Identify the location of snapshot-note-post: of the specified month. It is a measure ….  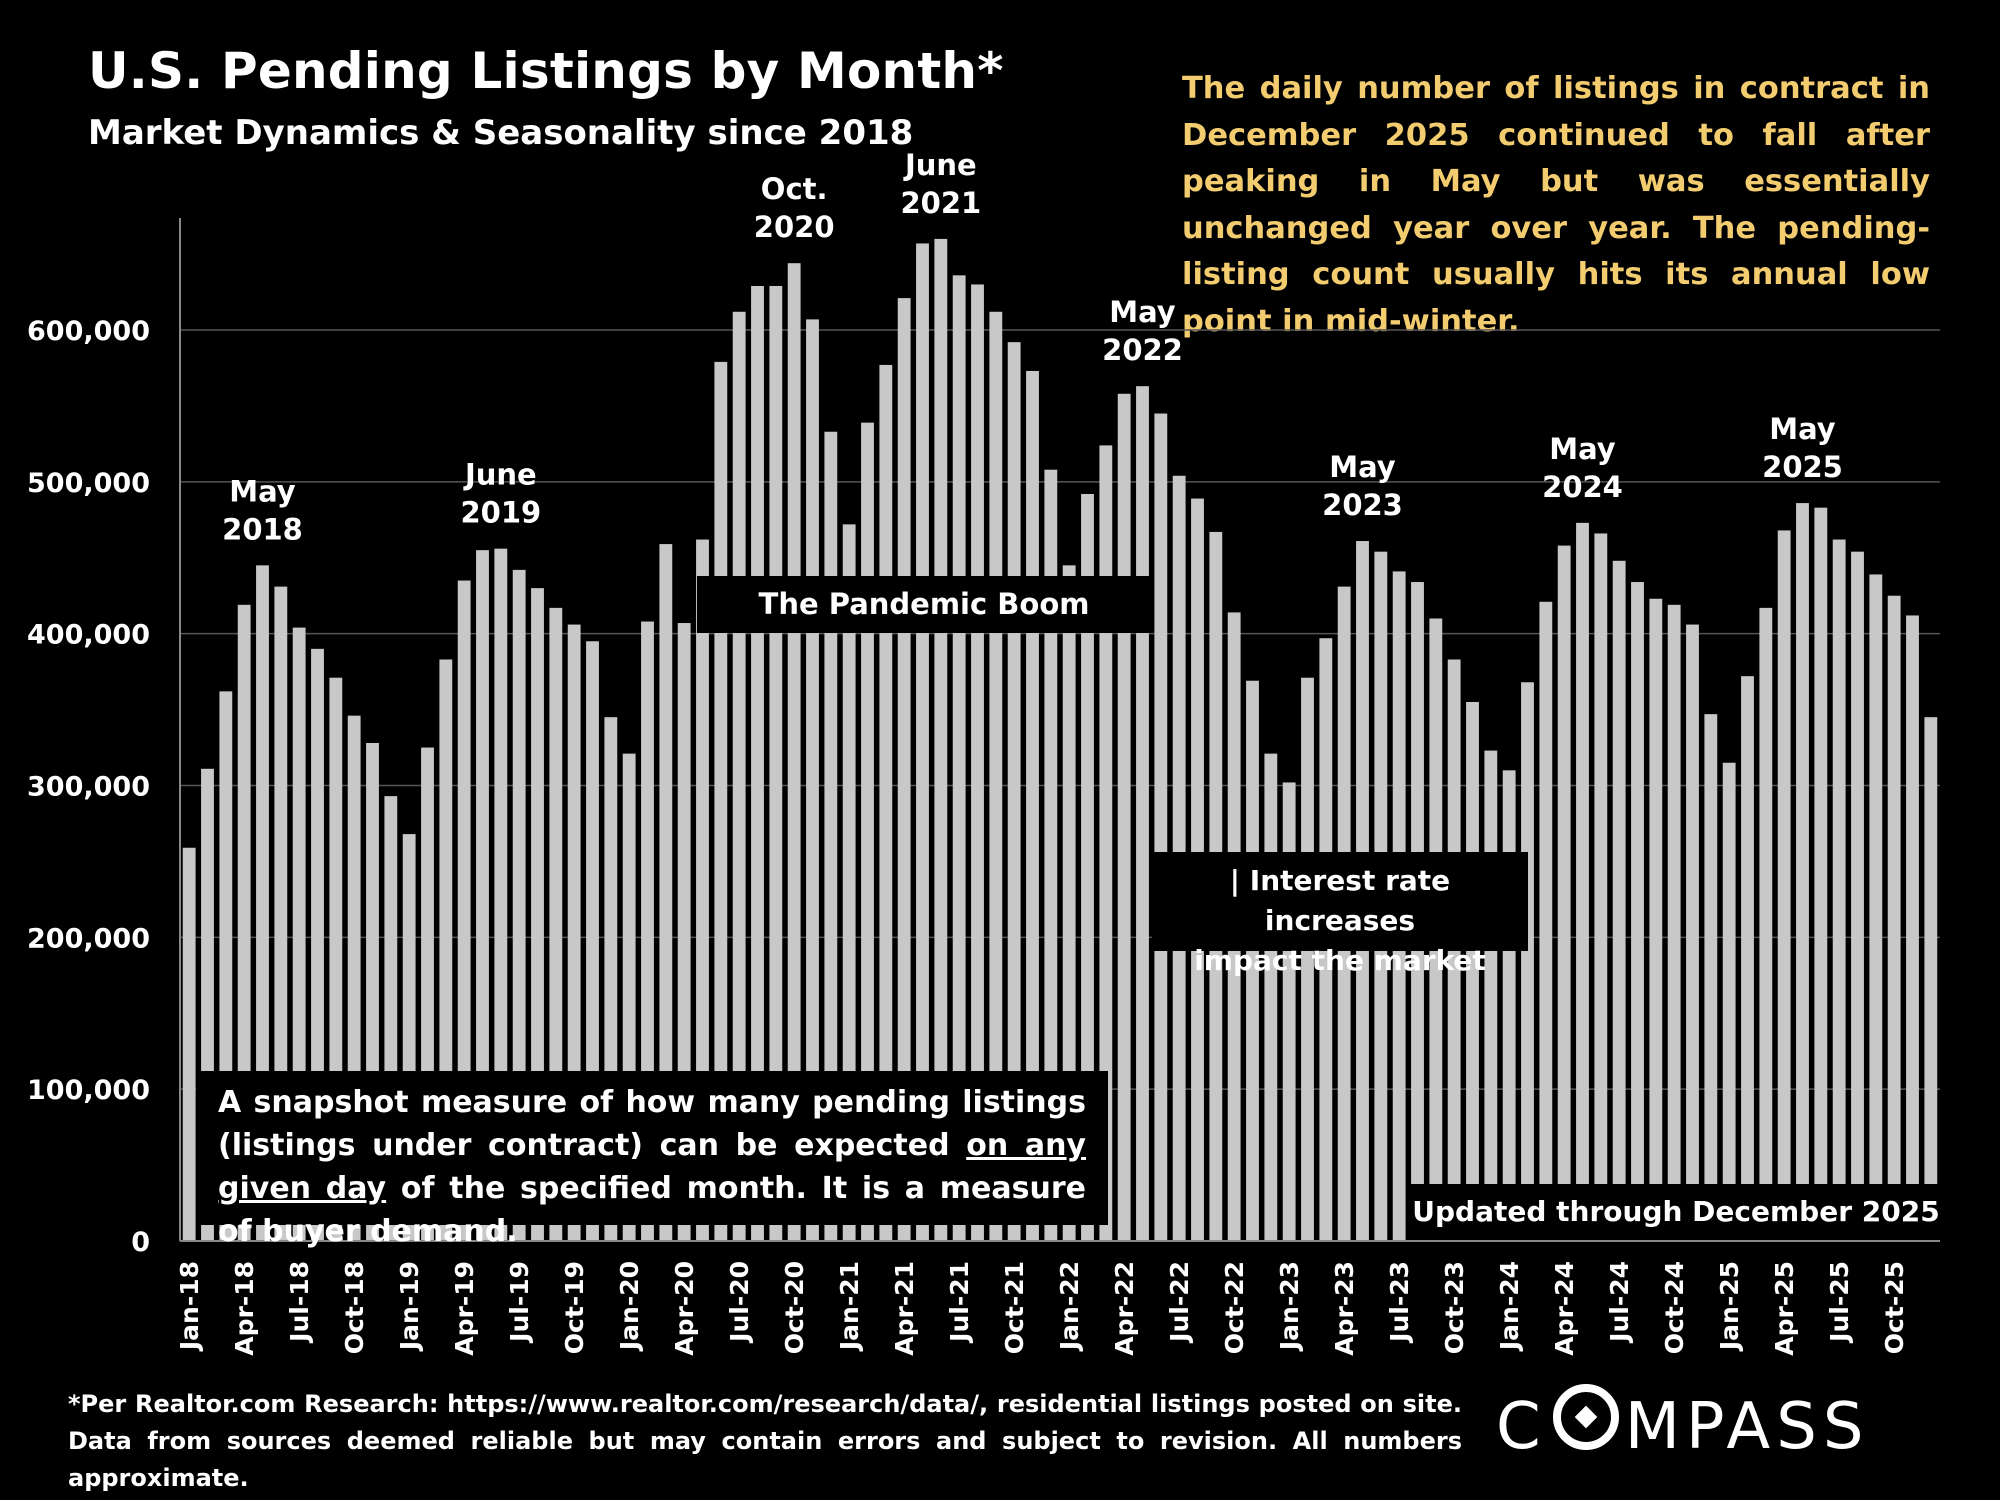
(652, 1210).